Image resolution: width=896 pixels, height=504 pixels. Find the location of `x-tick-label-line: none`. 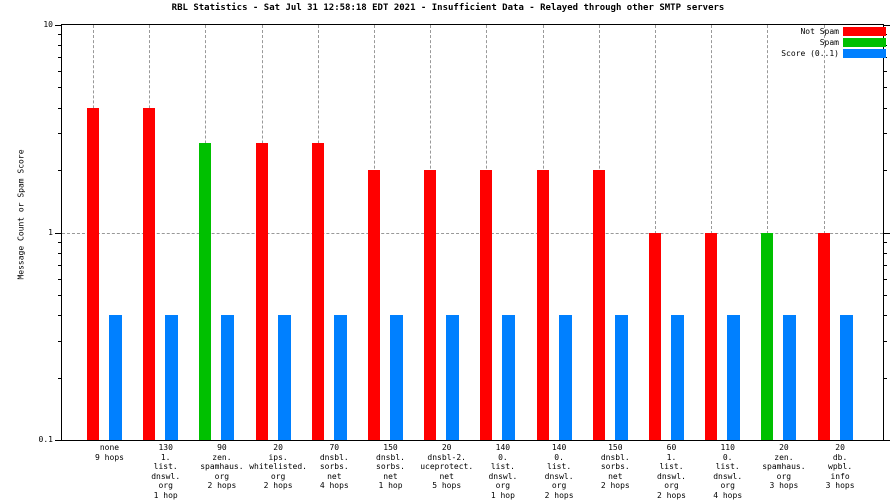

x-tick-label-line: none is located at coordinates (109, 447).